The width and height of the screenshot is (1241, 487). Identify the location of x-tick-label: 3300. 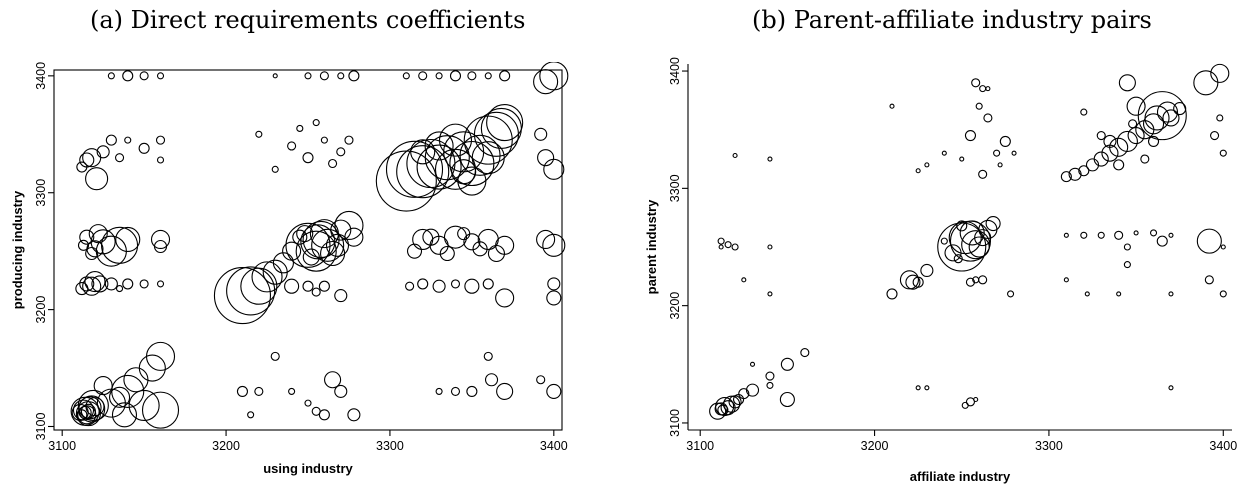
(1049, 446).